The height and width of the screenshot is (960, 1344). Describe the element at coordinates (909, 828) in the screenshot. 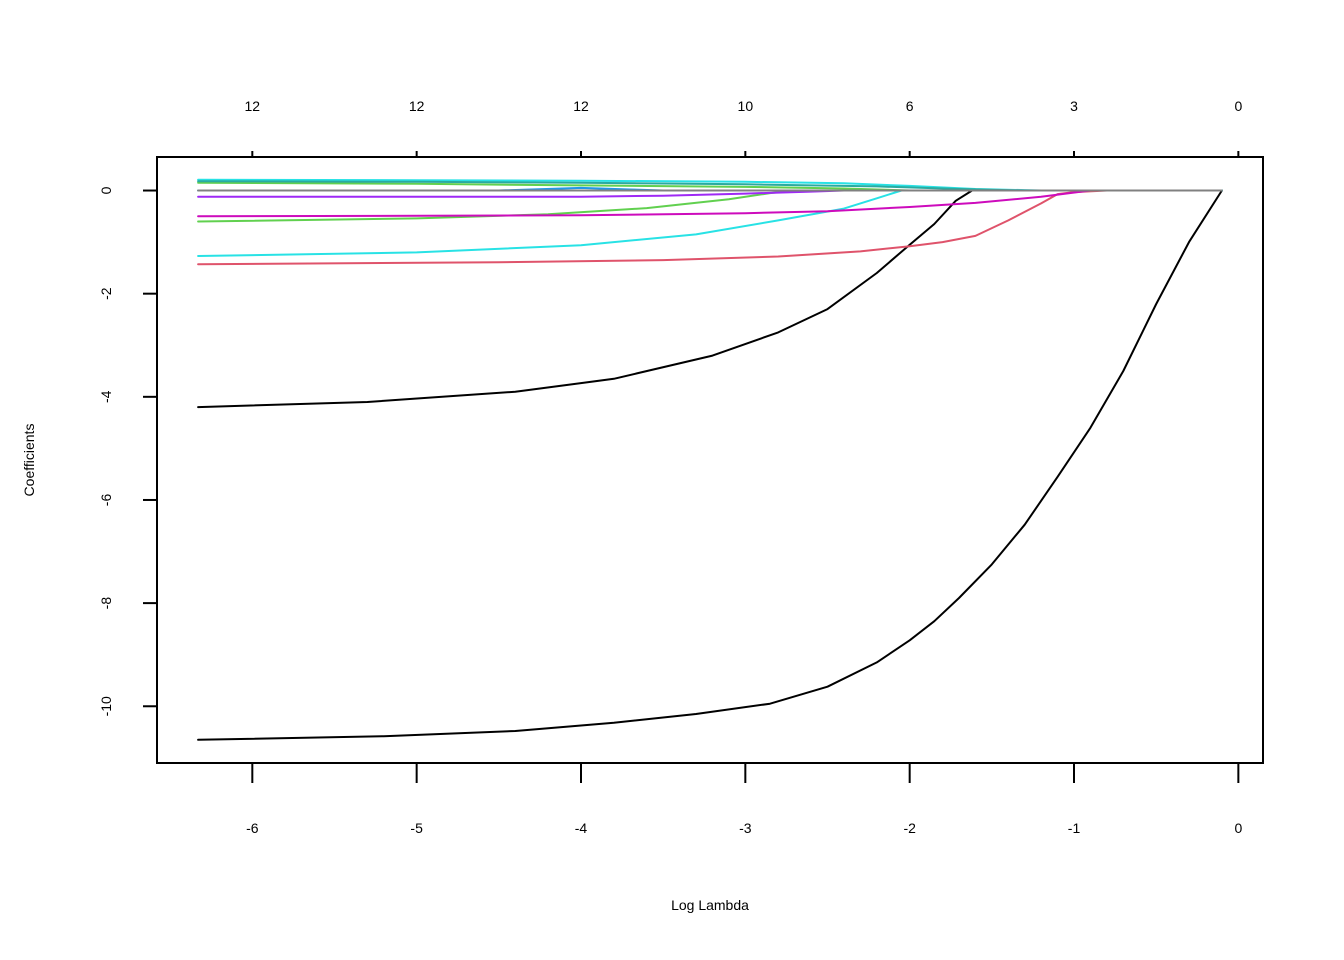

I see `x-tick-label: -2` at that location.